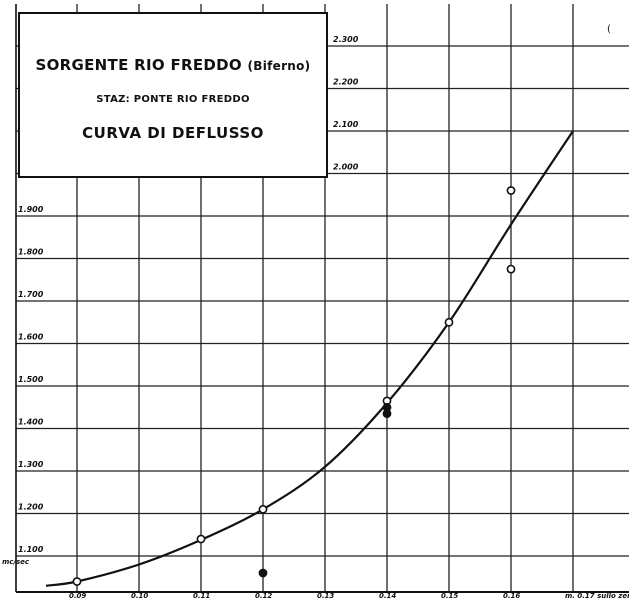 This screenshot has width=629, height=600. Describe the element at coordinates (138, 65) in the screenshot. I see `station-name: SORGENTE RIO FREDDO` at that location.